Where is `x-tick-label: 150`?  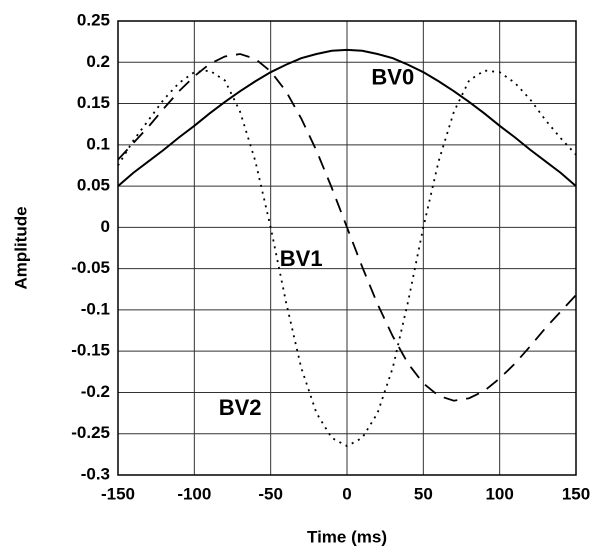
x-tick-label: 150 is located at coordinates (576, 493).